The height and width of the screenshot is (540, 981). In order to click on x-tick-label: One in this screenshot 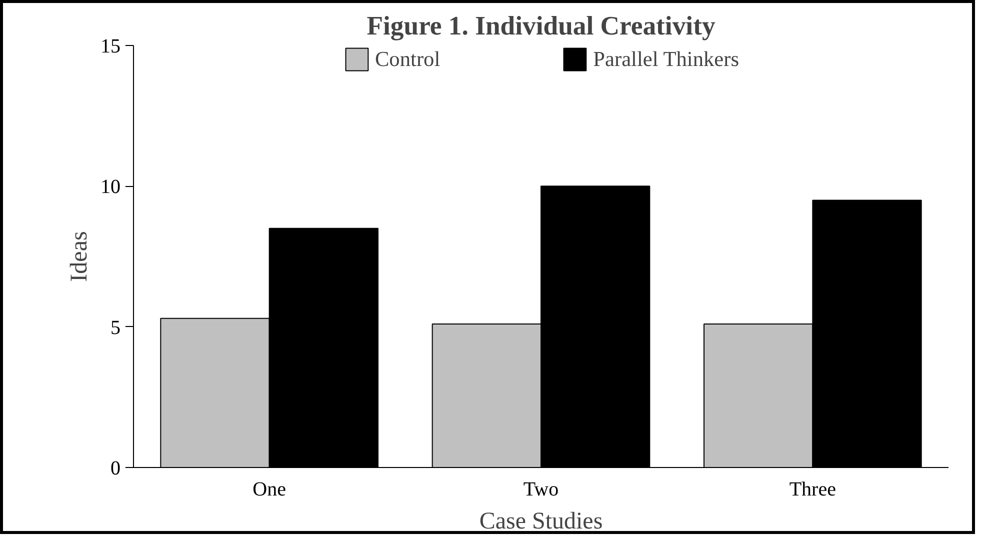, I will do `click(269, 489)`.